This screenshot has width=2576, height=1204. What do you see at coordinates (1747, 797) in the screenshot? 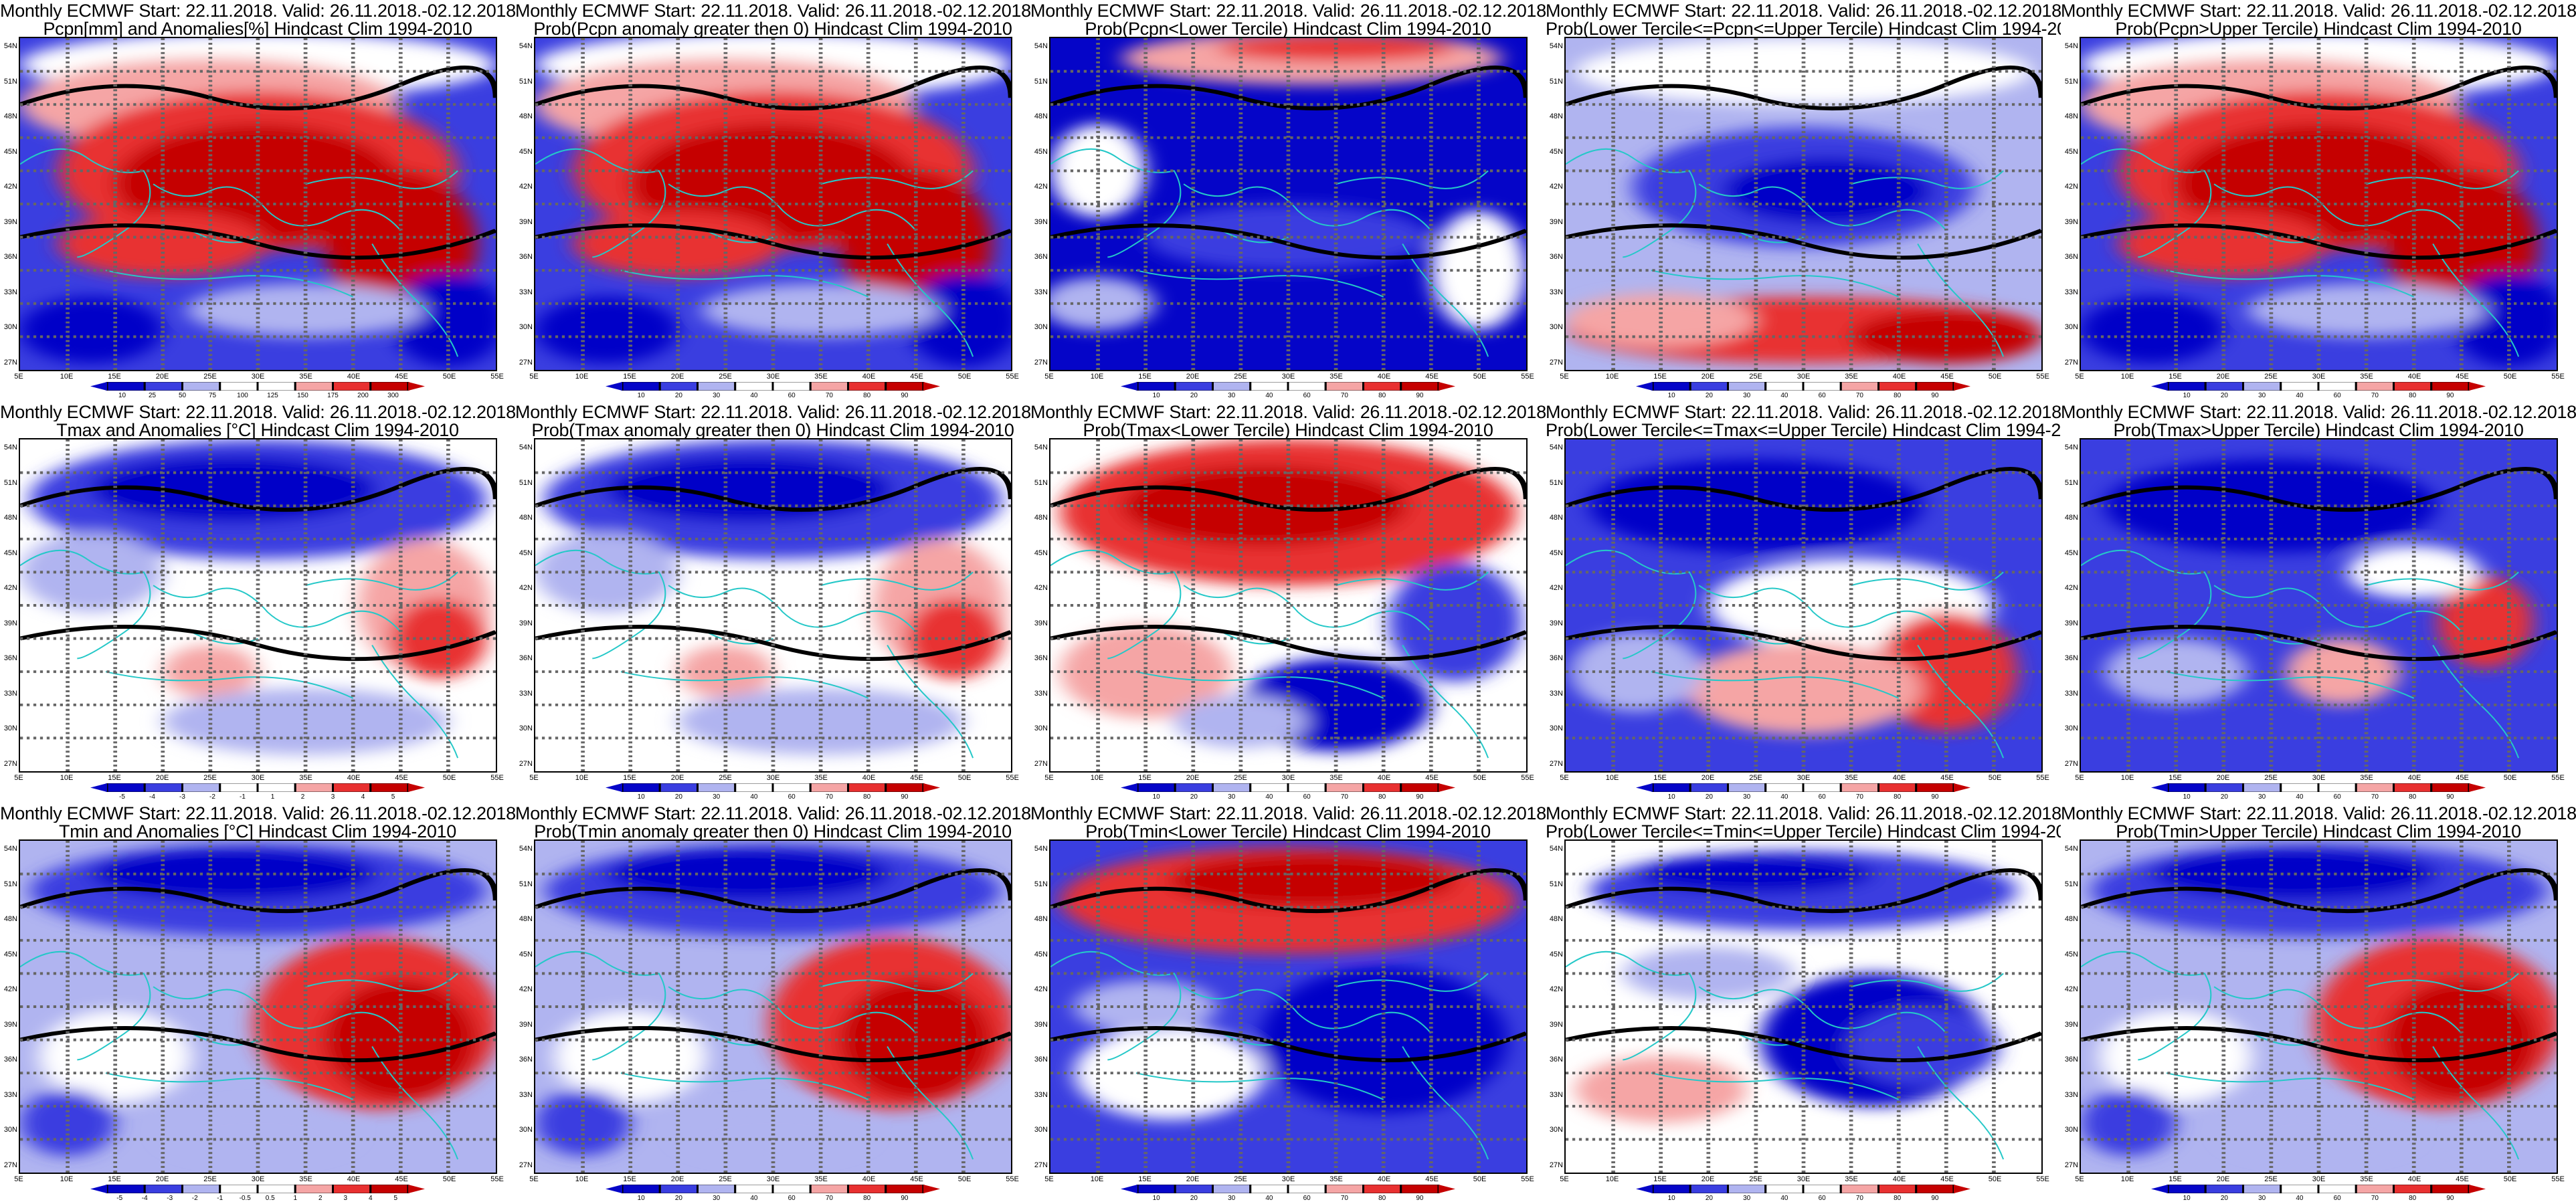
I see `colorbar-tick-label: 30` at bounding box center [1747, 797].